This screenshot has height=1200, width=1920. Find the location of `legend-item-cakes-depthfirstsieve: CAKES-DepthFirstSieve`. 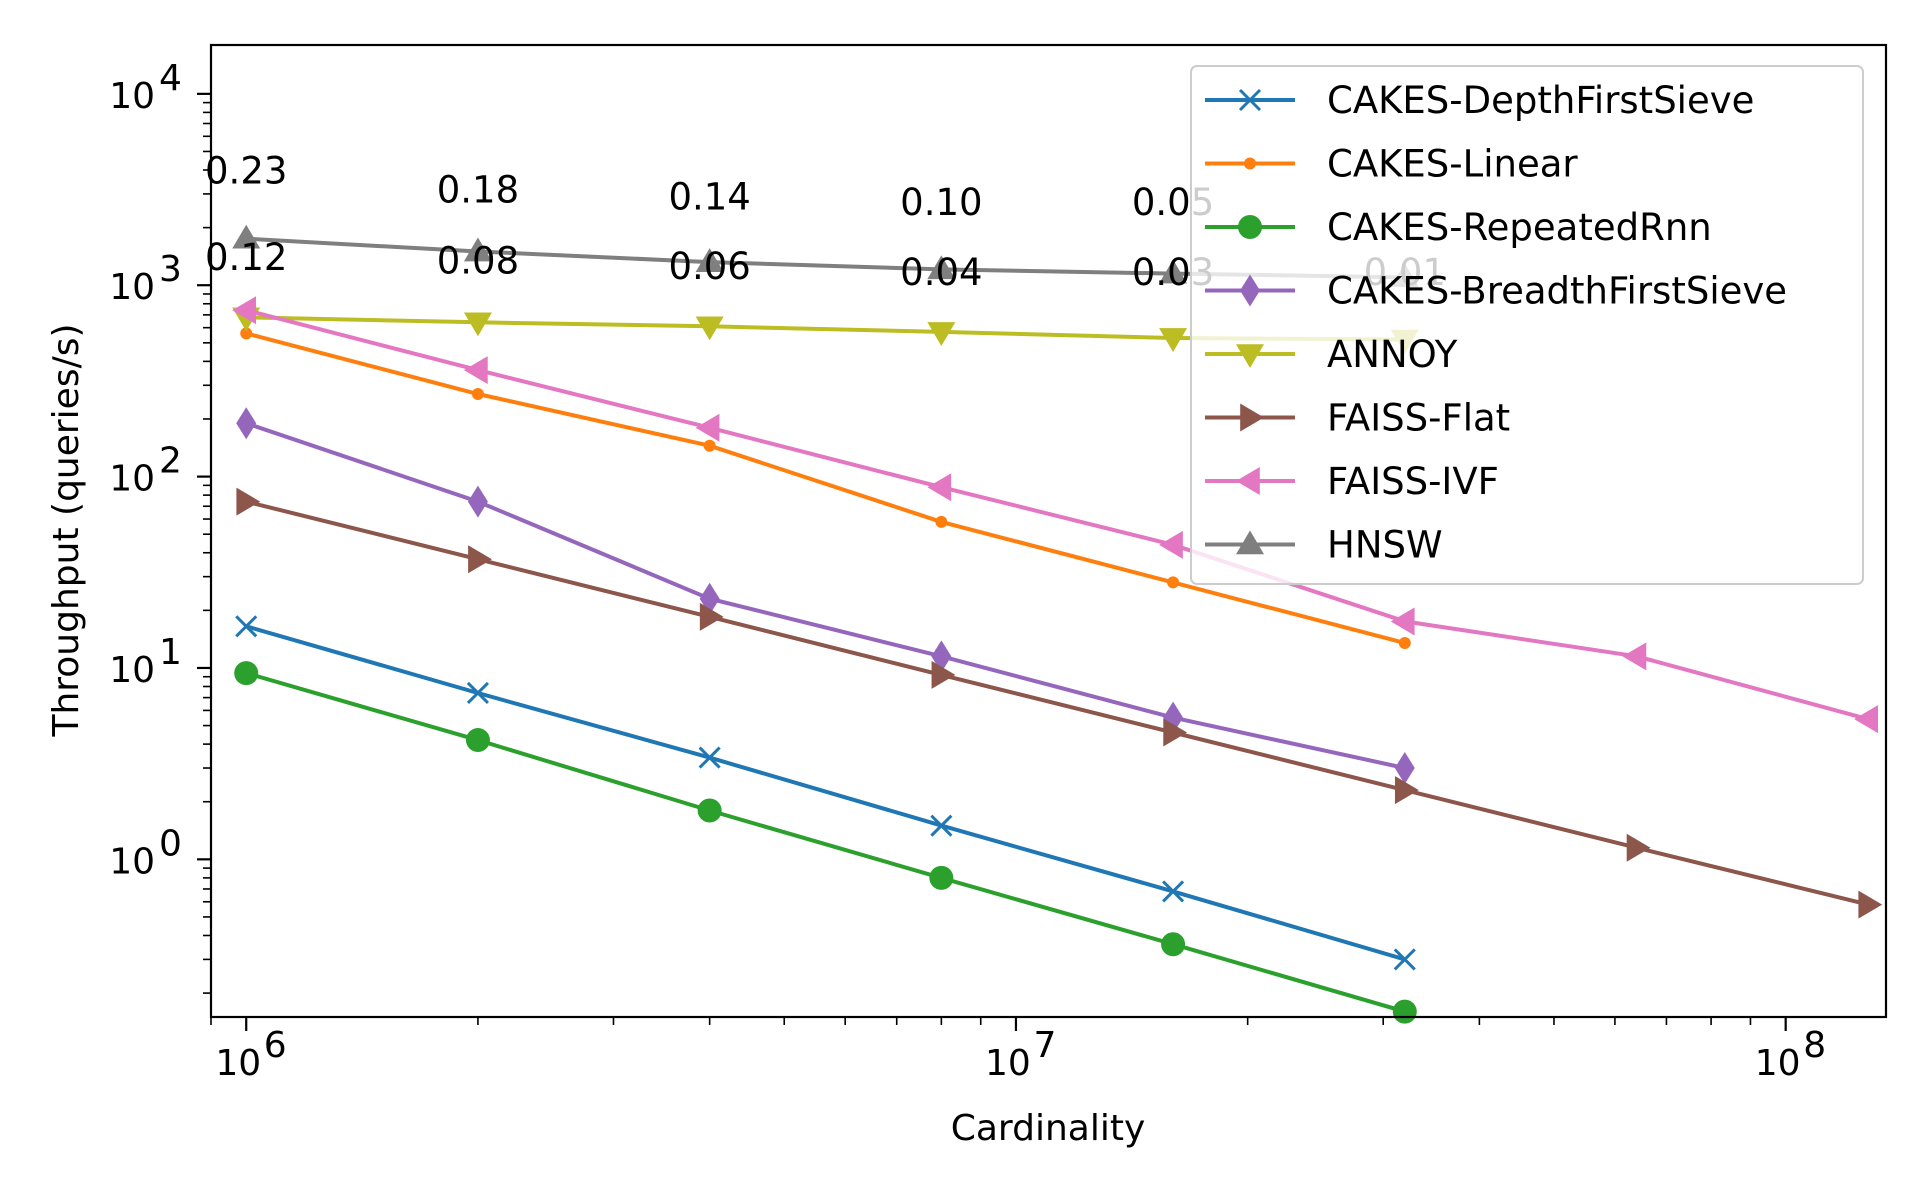

legend-item-cakes-depthfirstsieve: CAKES-DepthFirstSieve is located at coordinates (1479, 100).